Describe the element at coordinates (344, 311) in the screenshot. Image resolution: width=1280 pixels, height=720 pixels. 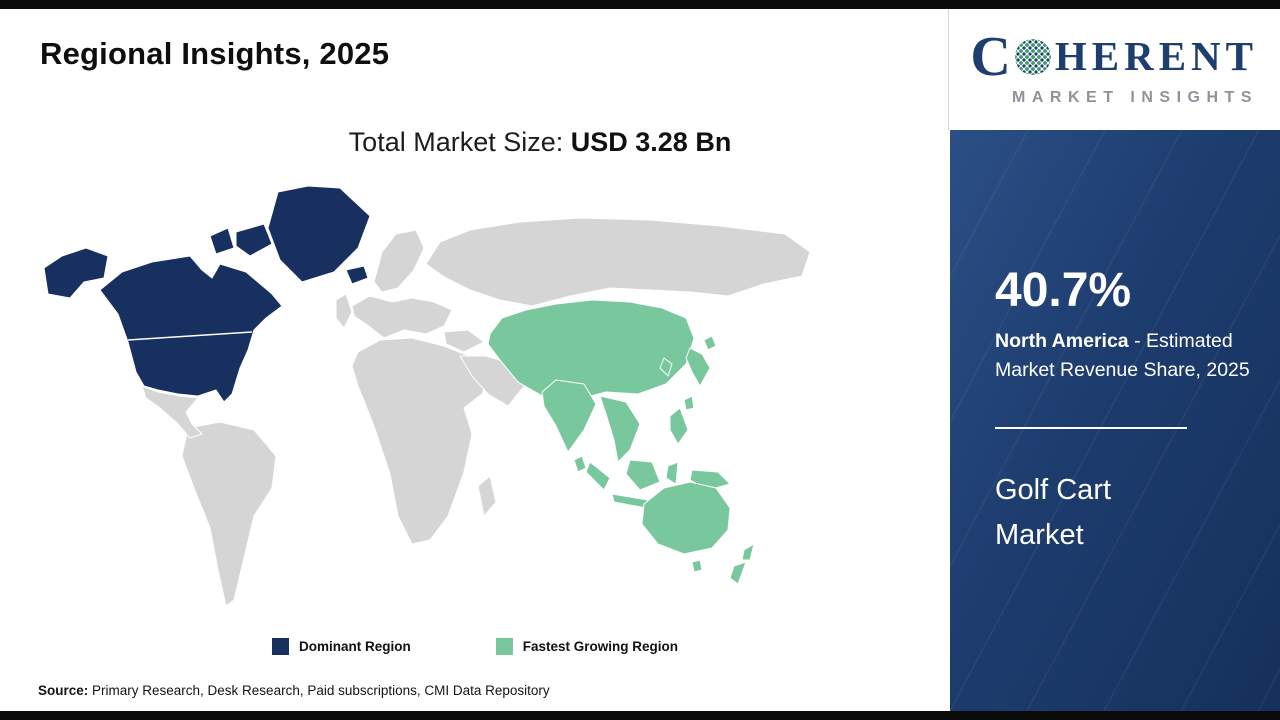
I see `region-uk` at that location.